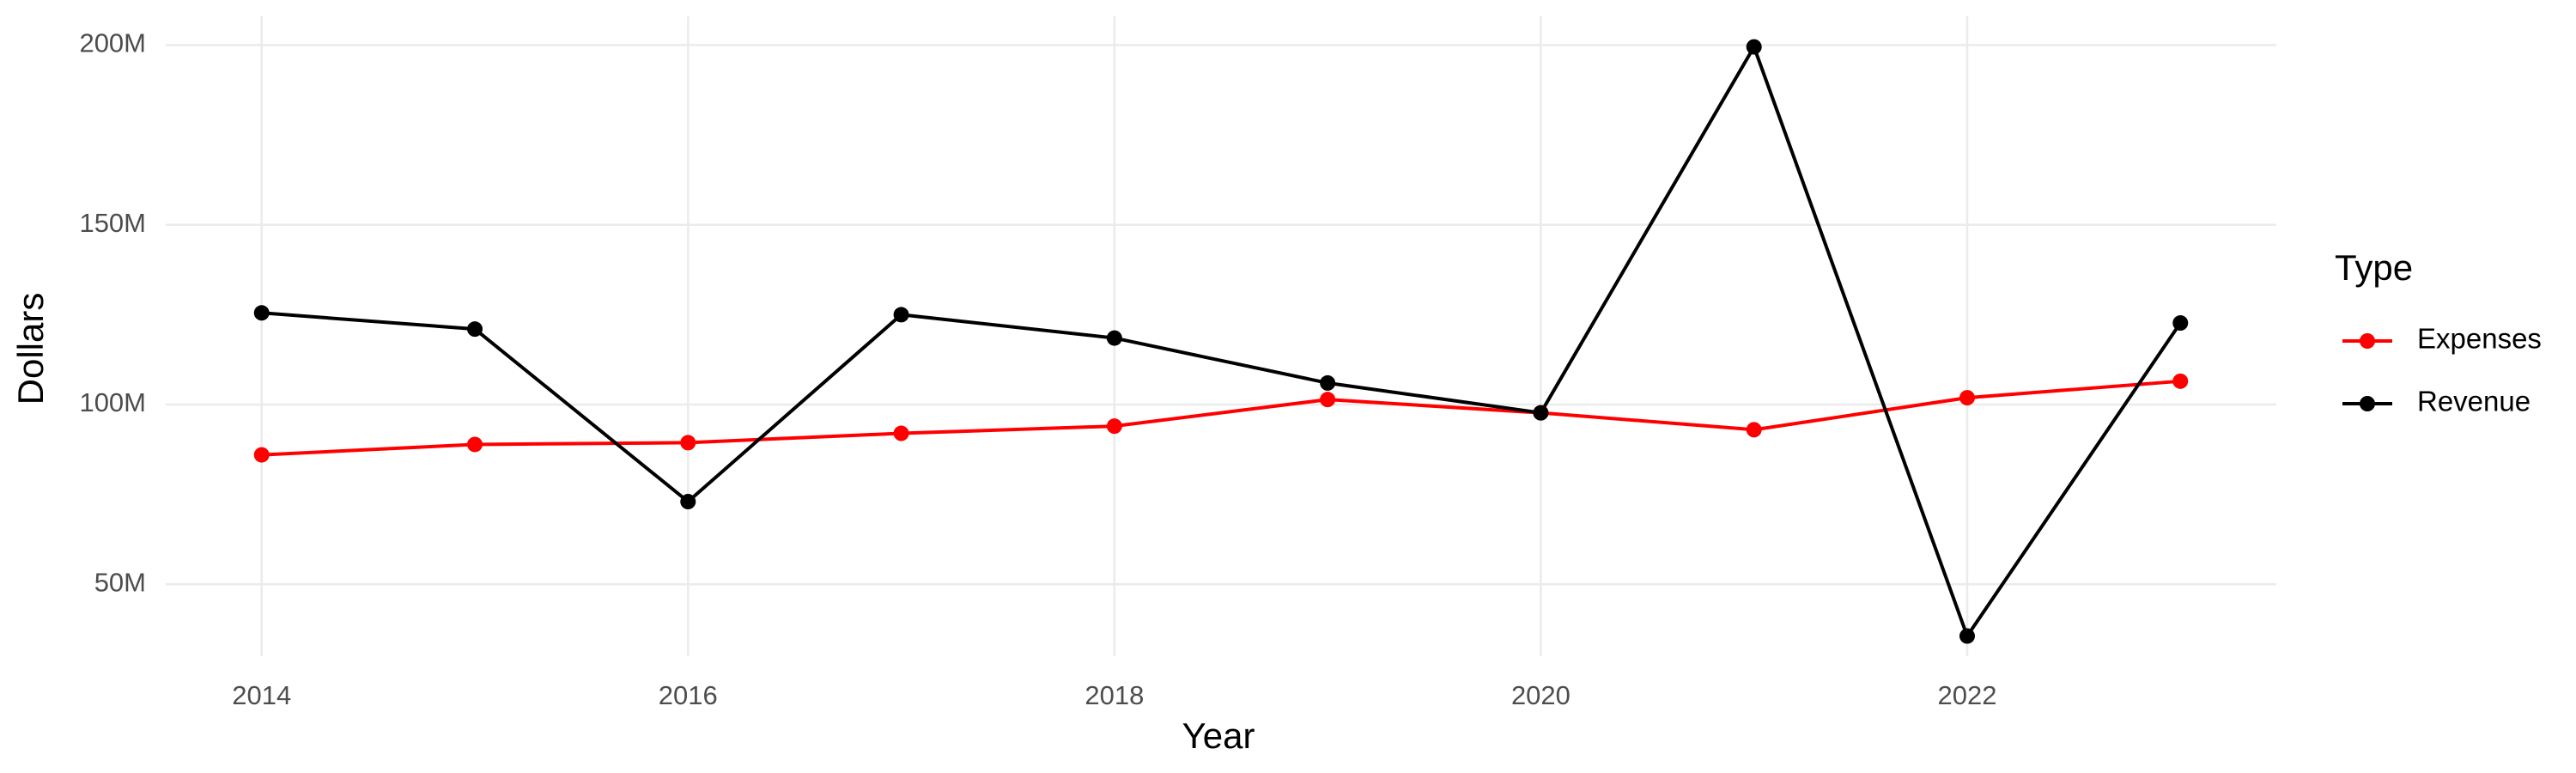  What do you see at coordinates (112, 402) in the screenshot?
I see `y-tick-label: 100M` at bounding box center [112, 402].